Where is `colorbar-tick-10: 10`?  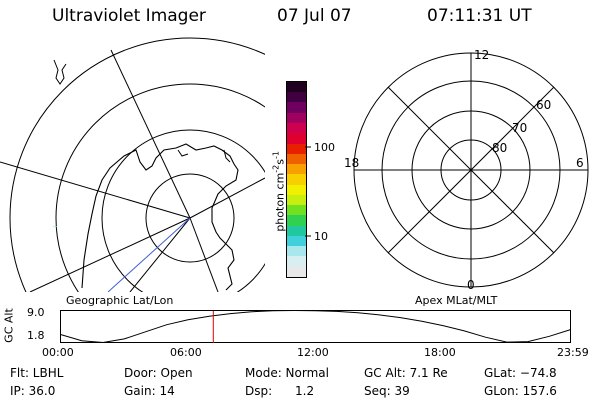
colorbar-tick-10: 10 is located at coordinates (321, 236).